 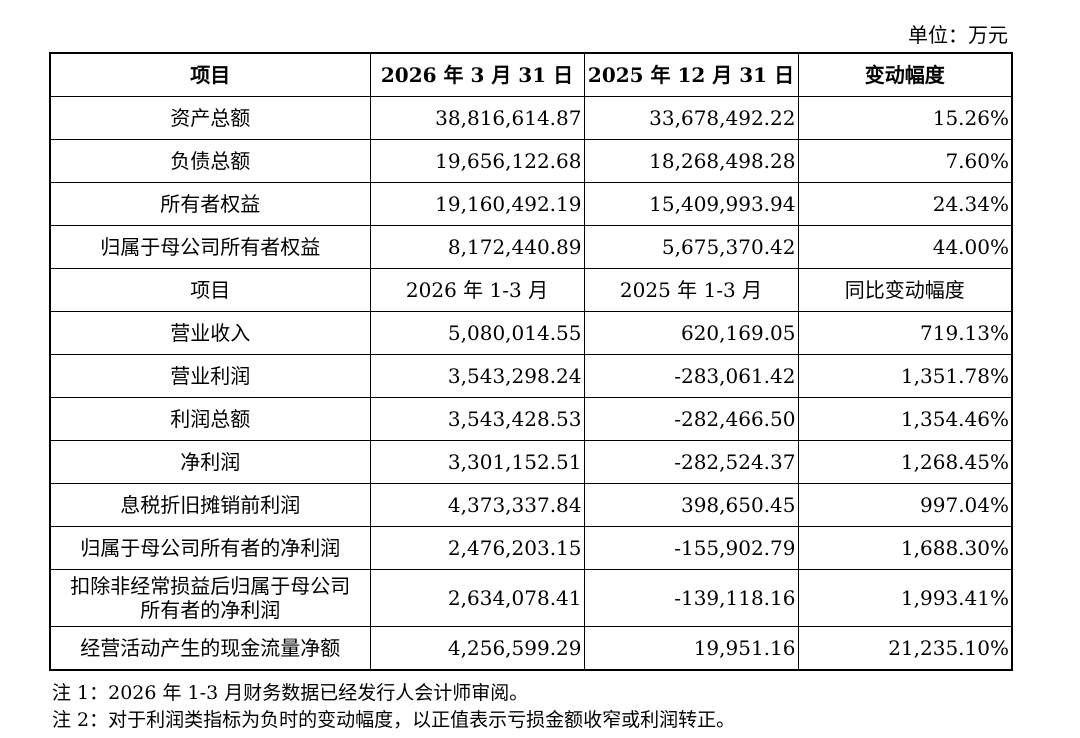 I want to click on table-row: 所有者权益 19,160,492.19 15,409,993.94 24.34%, so click(x=531, y=204).